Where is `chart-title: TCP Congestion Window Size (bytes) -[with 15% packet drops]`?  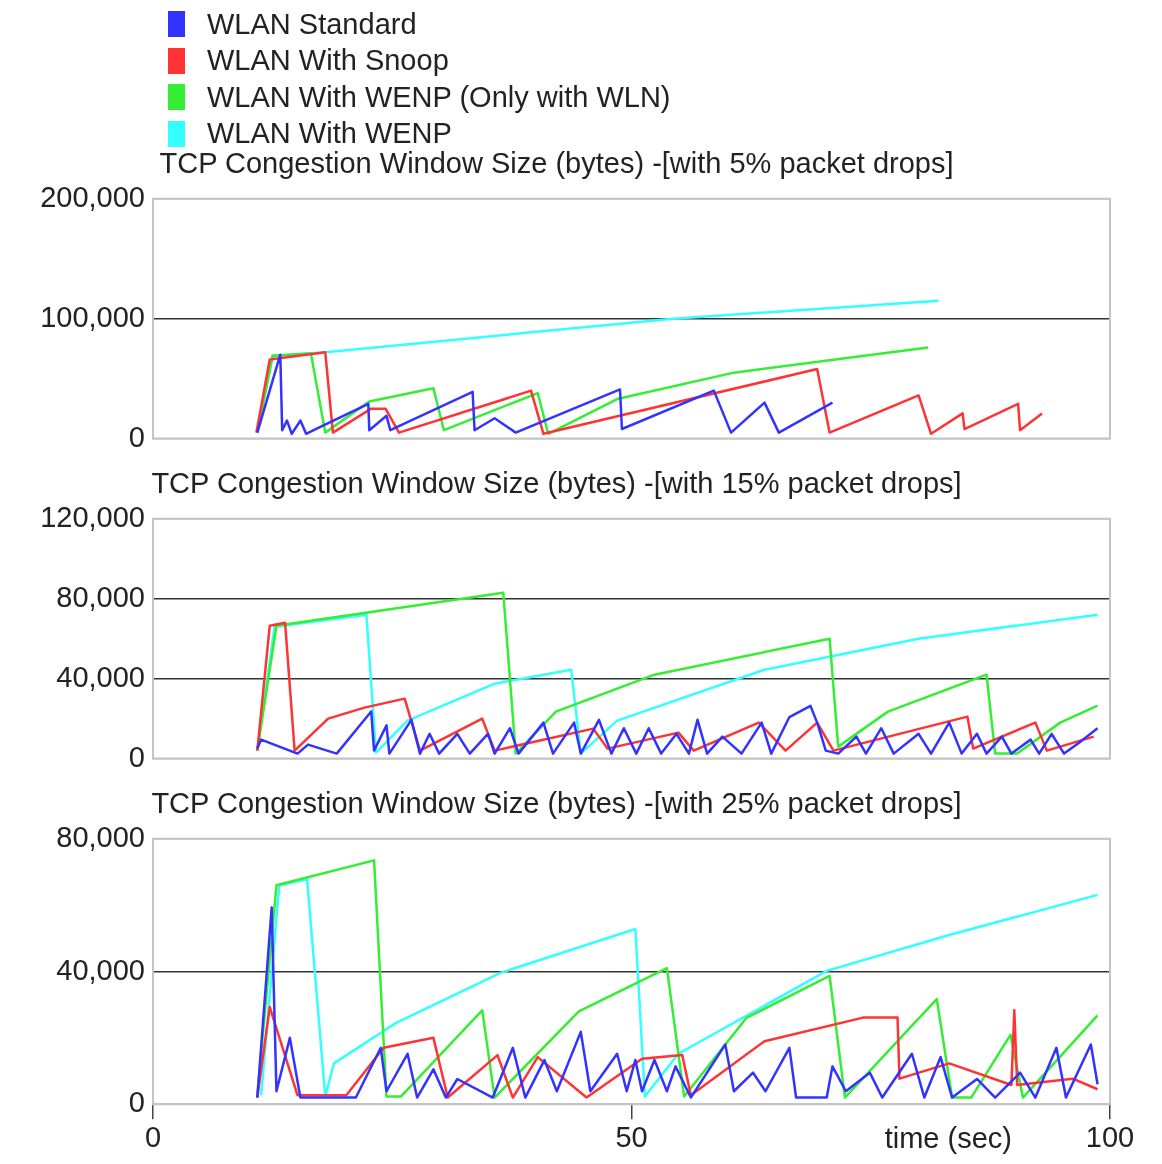 chart-title: TCP Congestion Window Size (bytes) -[with 15% packet drops] is located at coordinates (556, 483).